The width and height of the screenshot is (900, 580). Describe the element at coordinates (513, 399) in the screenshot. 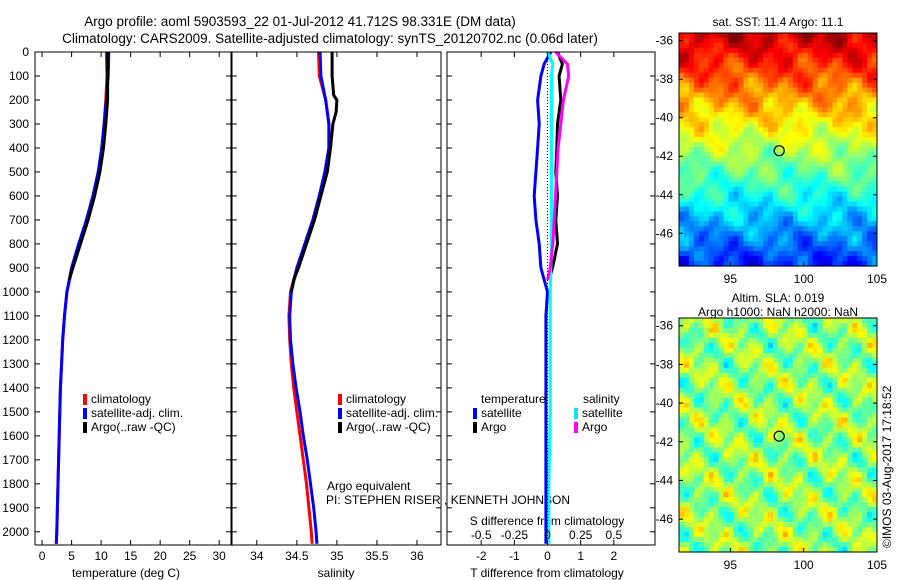

I see `legend-header-temperature: temperature` at that location.